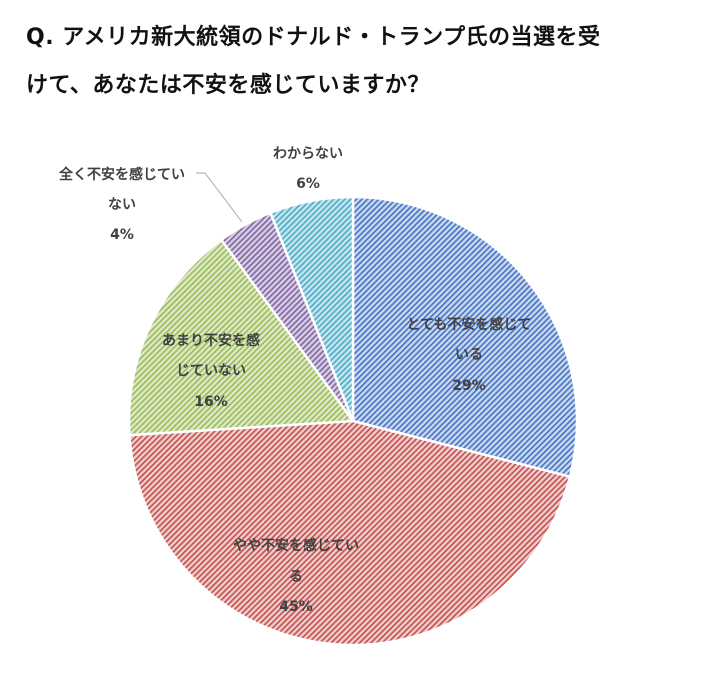 The width and height of the screenshot is (718, 680). What do you see at coordinates (308, 154) in the screenshot?
I see `svg-text: わからない` at bounding box center [308, 154].